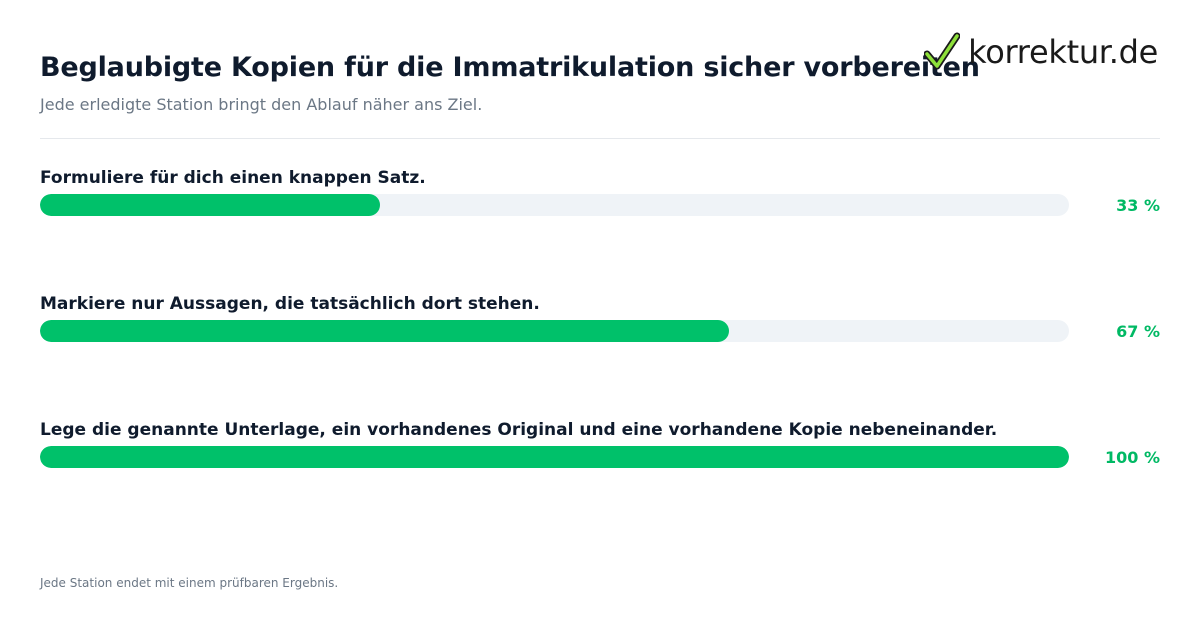  Describe the element at coordinates (942, 51) in the screenshot. I see `checkmark-icon` at that location.